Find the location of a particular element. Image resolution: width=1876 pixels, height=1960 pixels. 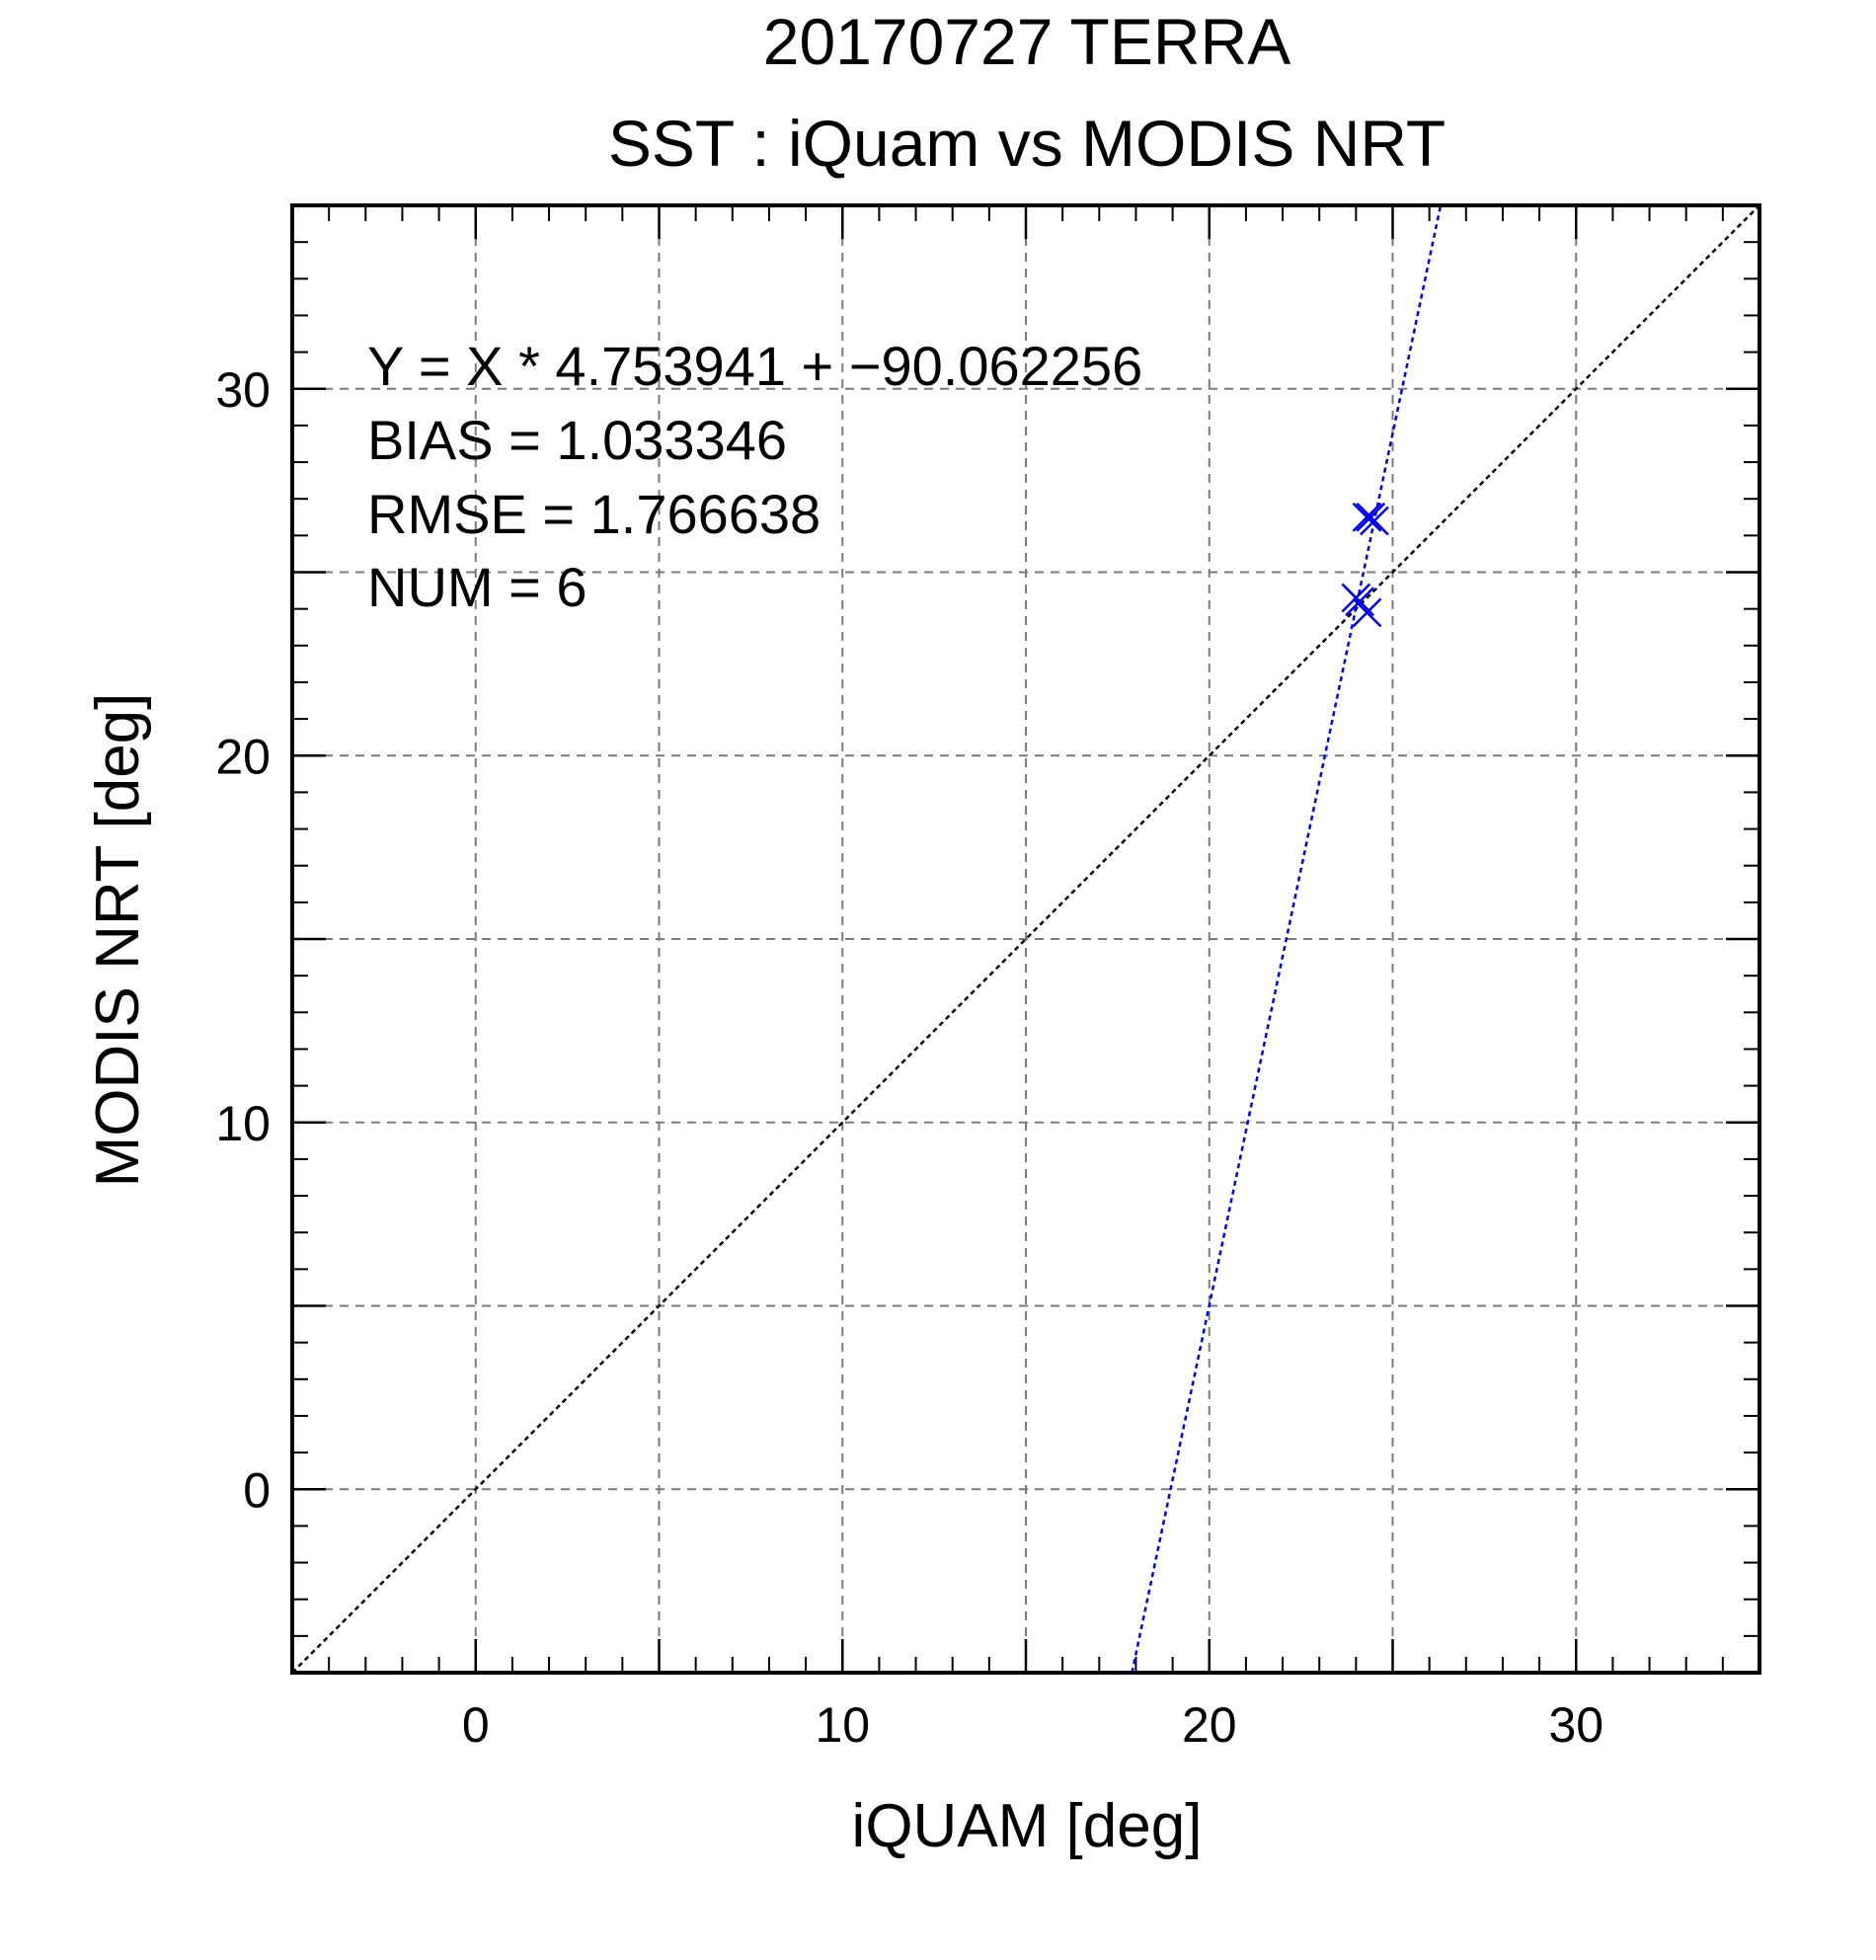

x-tick-labels: 0 10 20 30 is located at coordinates (1032, 1725).